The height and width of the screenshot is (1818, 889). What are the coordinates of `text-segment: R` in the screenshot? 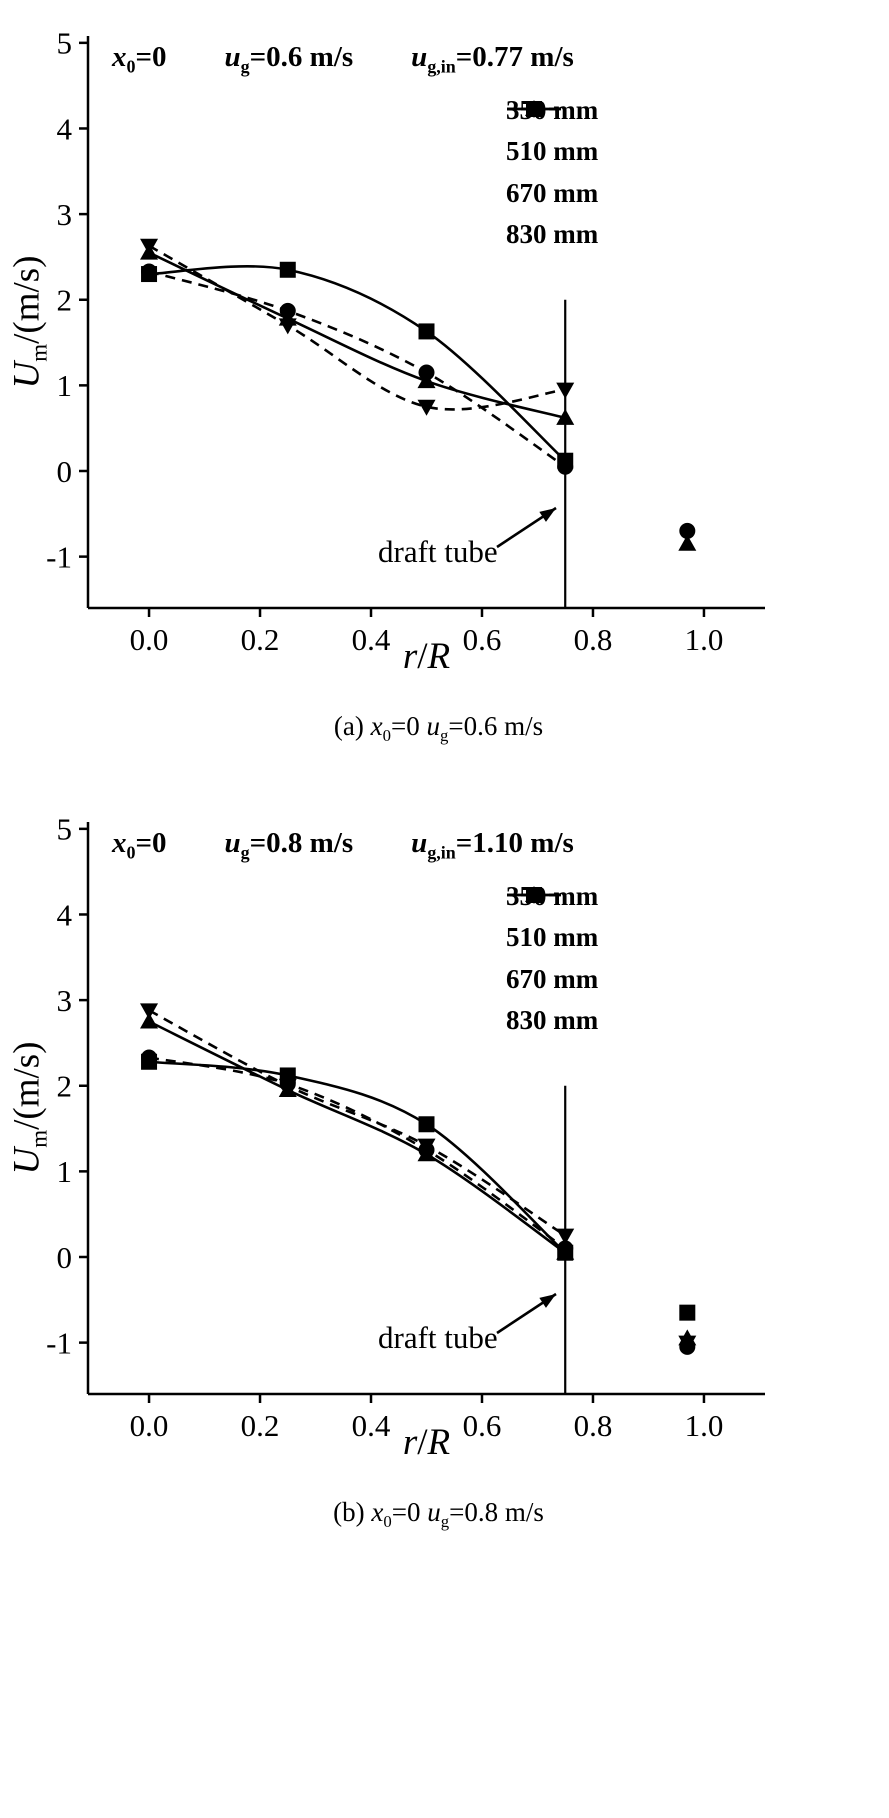 It's located at (439, 1442).